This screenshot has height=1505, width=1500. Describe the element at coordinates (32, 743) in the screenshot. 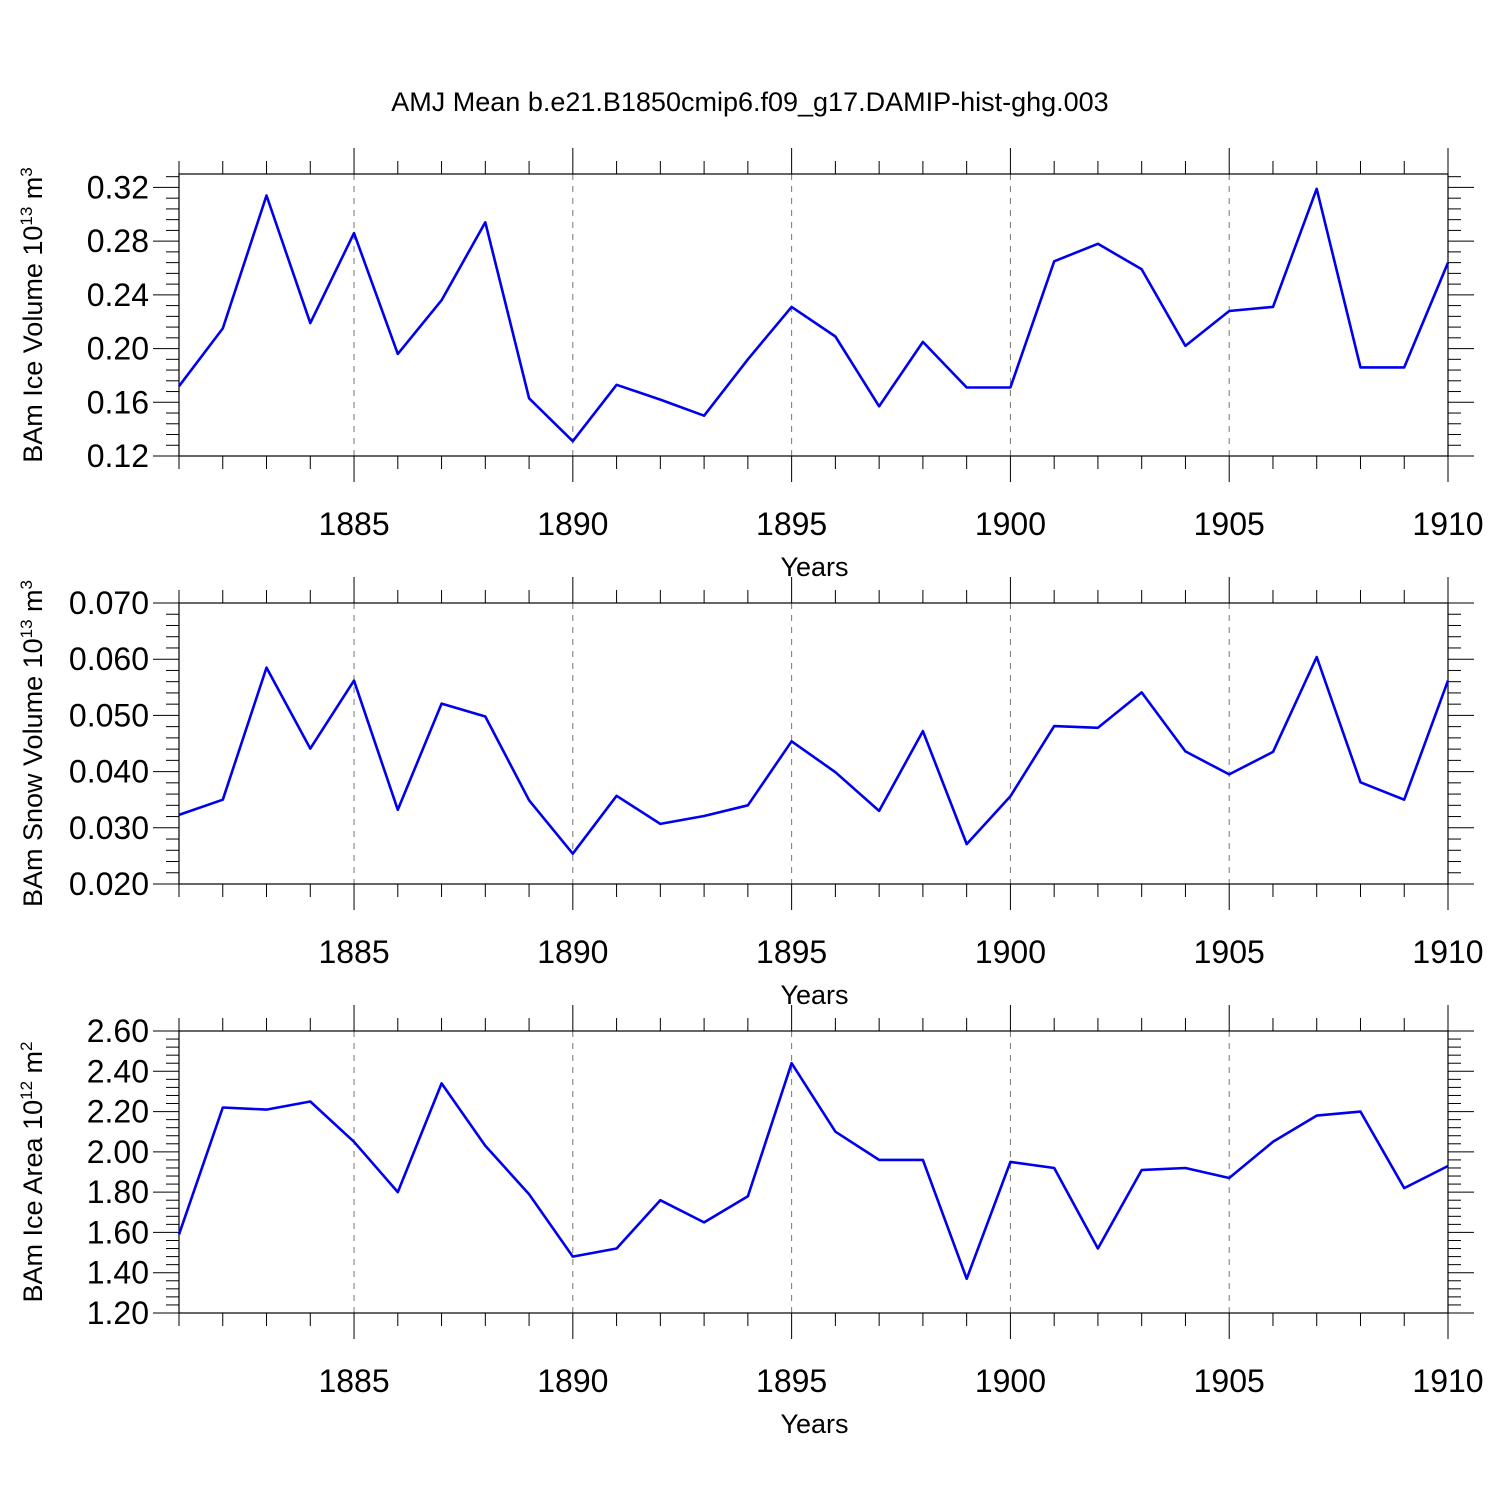

I see `y-axis-label: BAm Snow Volume 1013 m3` at that location.